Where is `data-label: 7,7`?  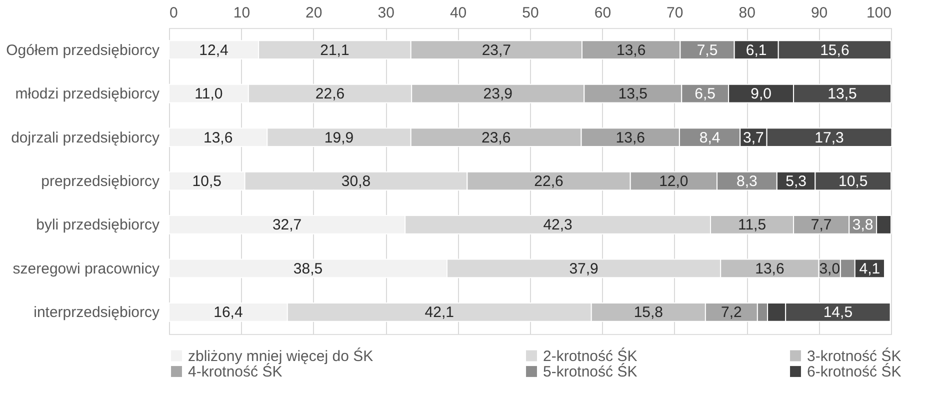
data-label: 7,7 is located at coordinates (821, 225).